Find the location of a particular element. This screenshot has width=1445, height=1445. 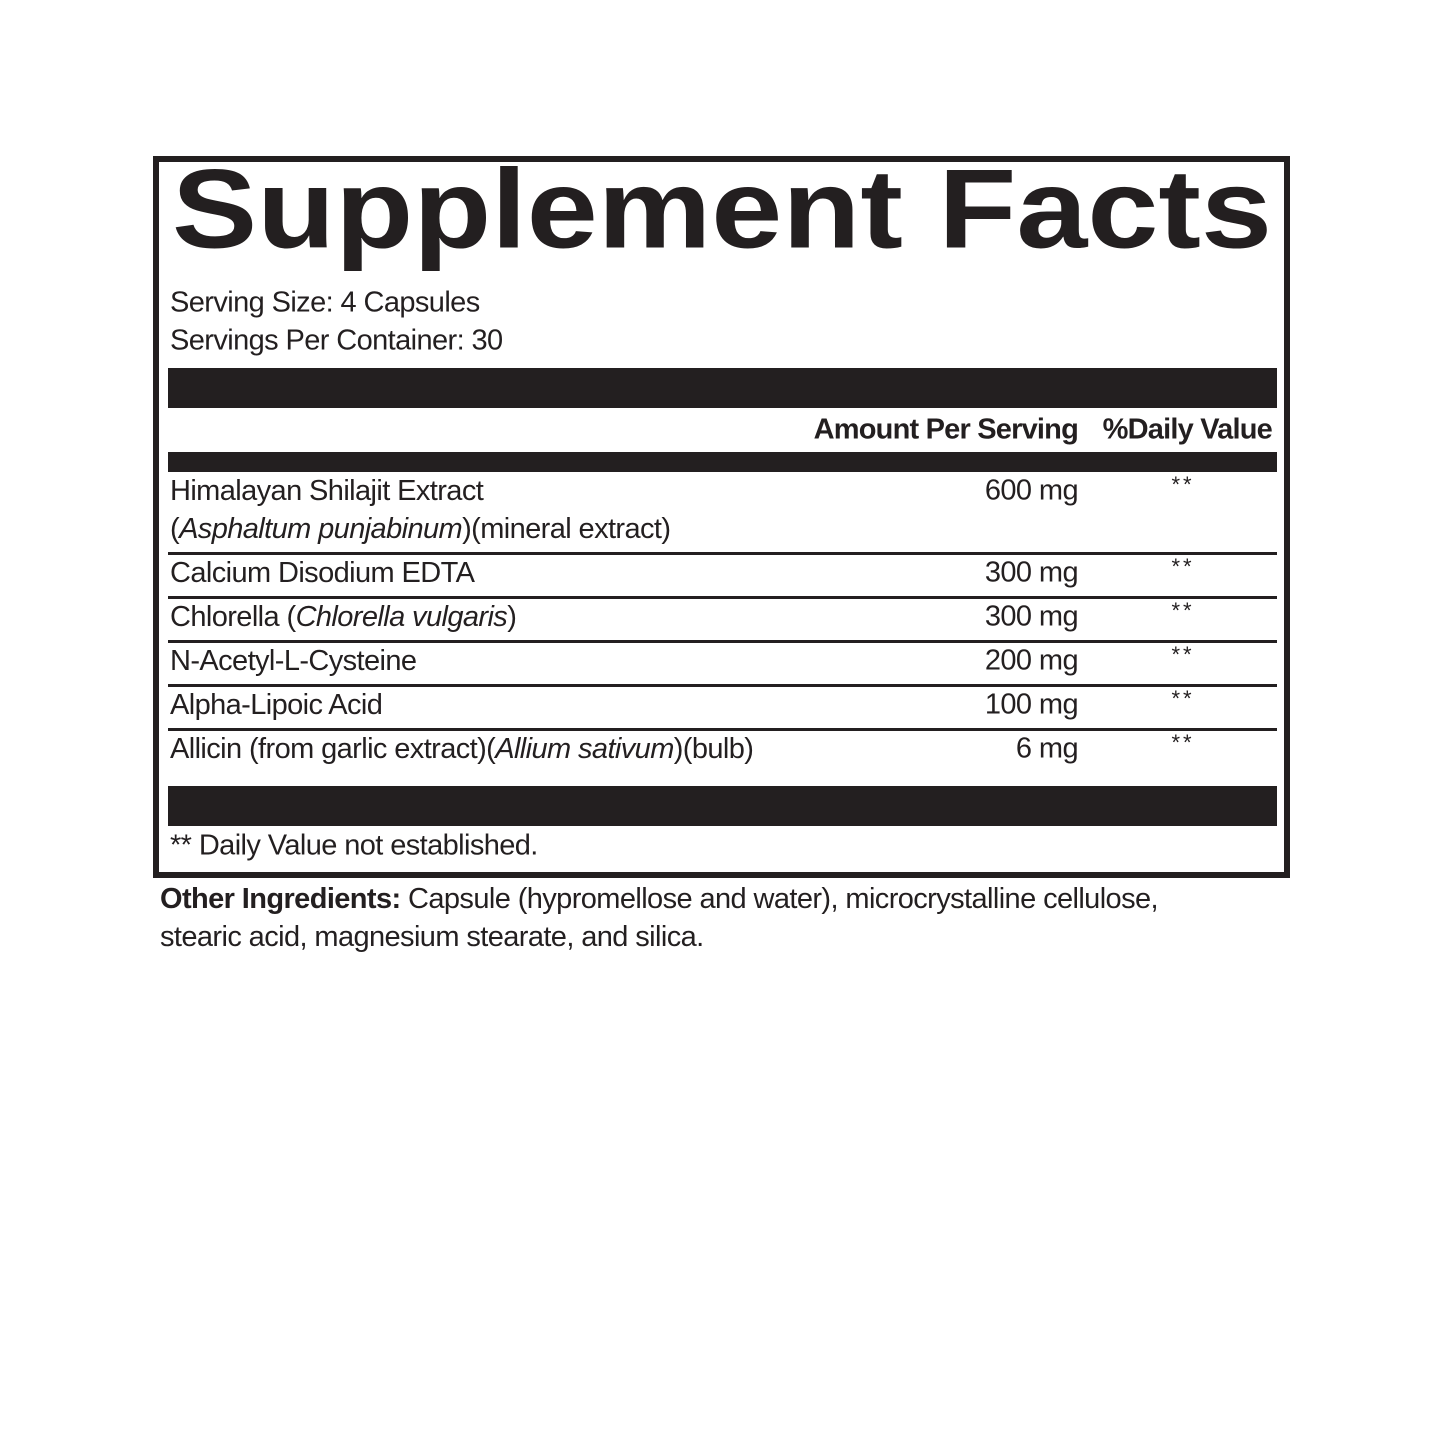

footnote: ** Daily Value not established. is located at coordinates (354, 846).